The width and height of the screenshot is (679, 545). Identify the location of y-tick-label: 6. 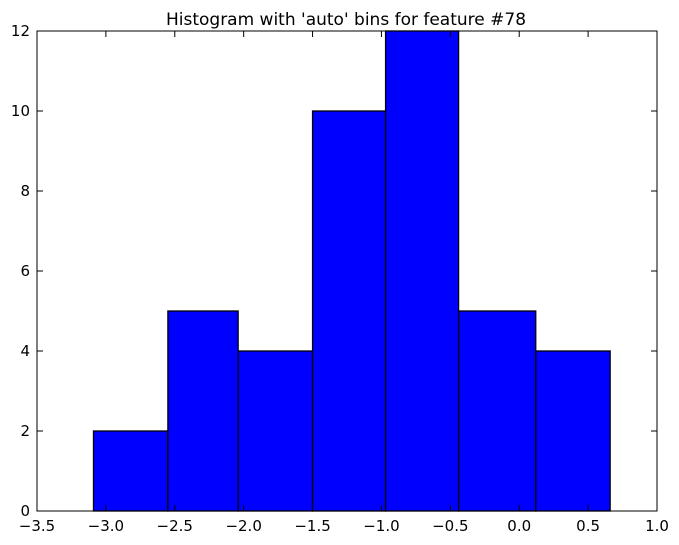
(25, 271).